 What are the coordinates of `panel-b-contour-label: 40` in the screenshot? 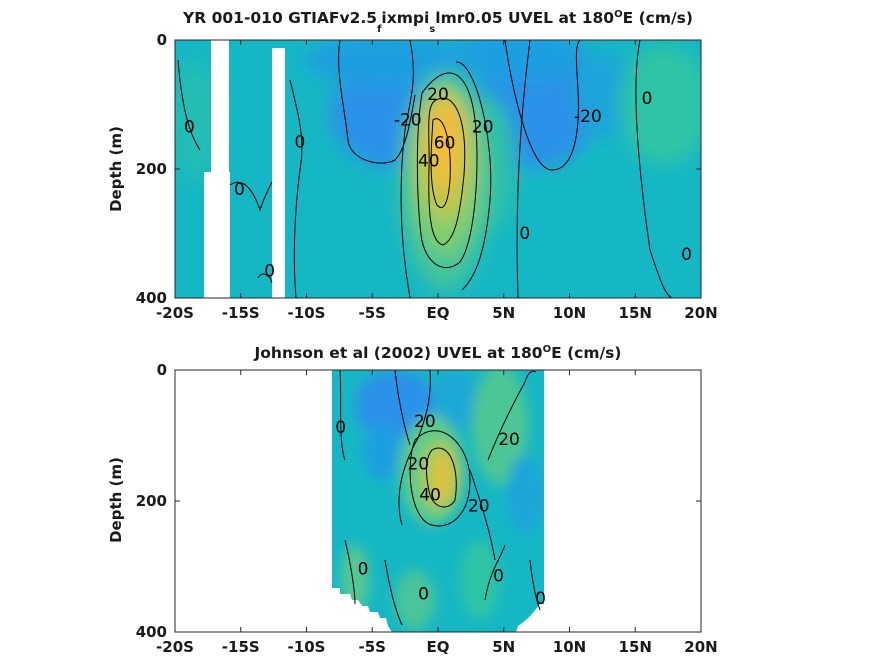 It's located at (430, 495).